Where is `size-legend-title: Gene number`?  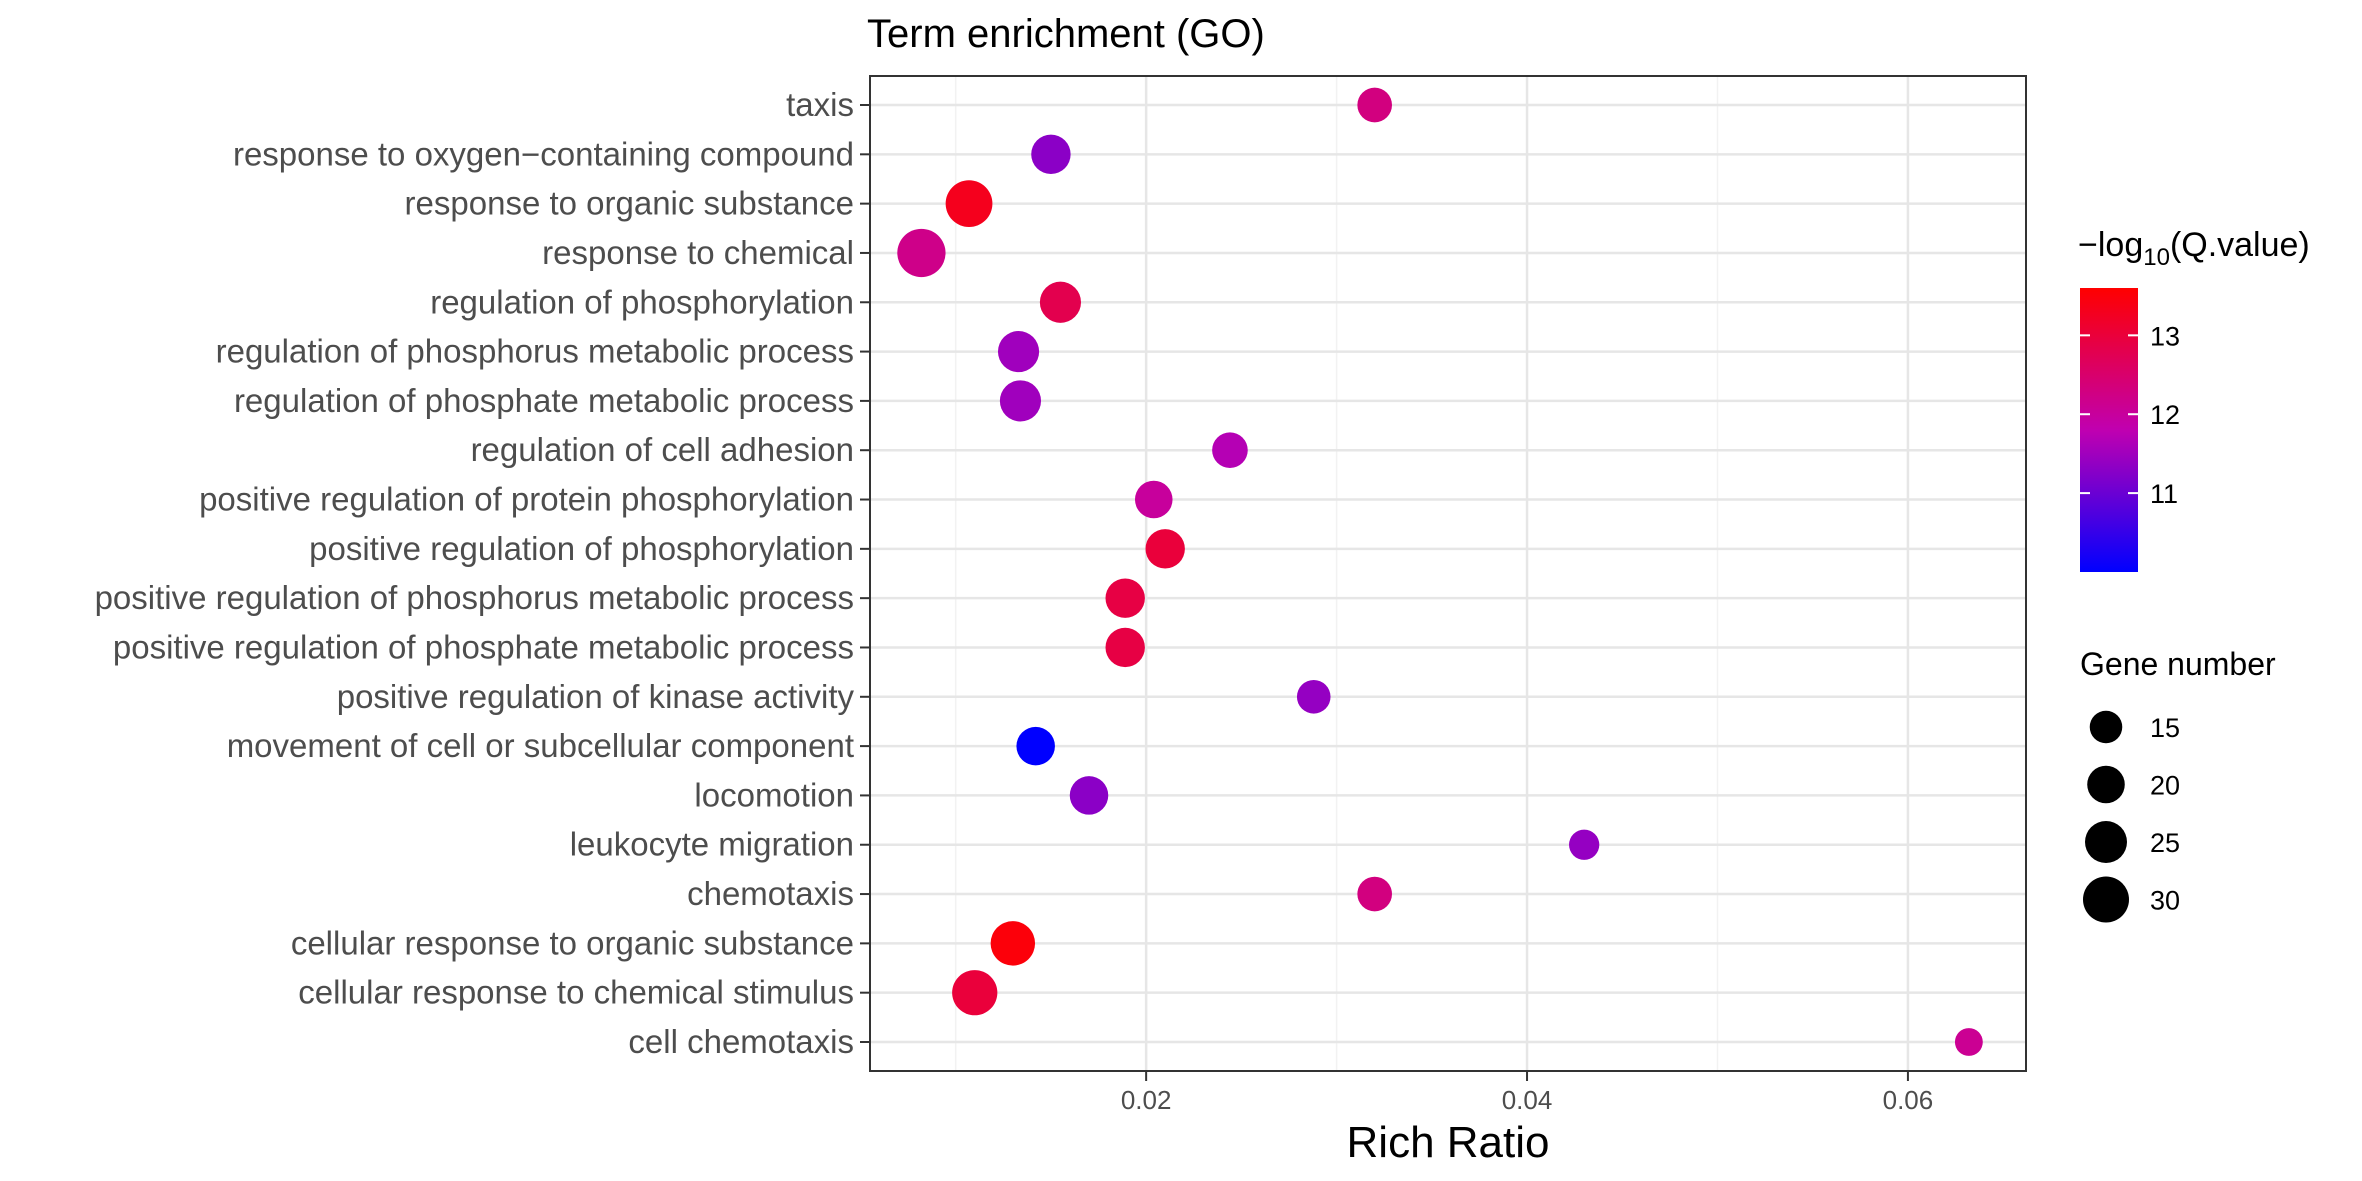 size-legend-title: Gene number is located at coordinates (2178, 664).